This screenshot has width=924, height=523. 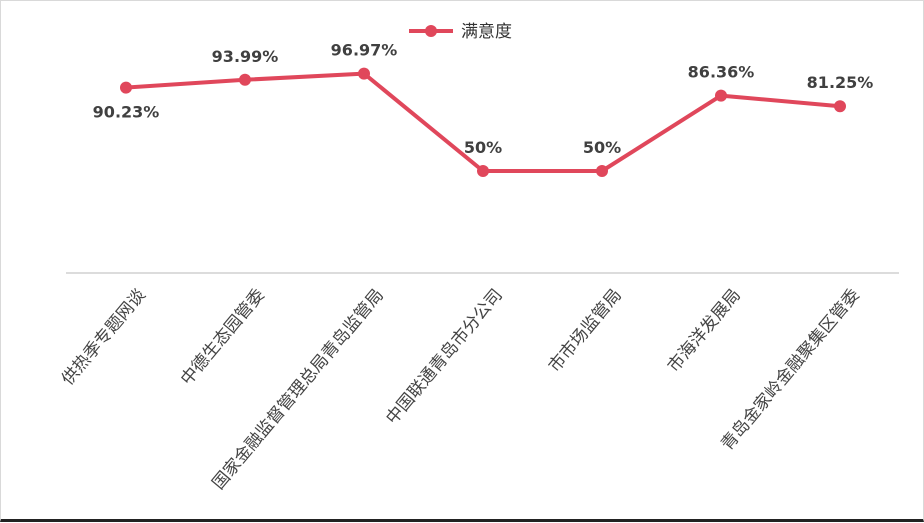 I want to click on data-label-3: 50%, so click(x=483, y=147).